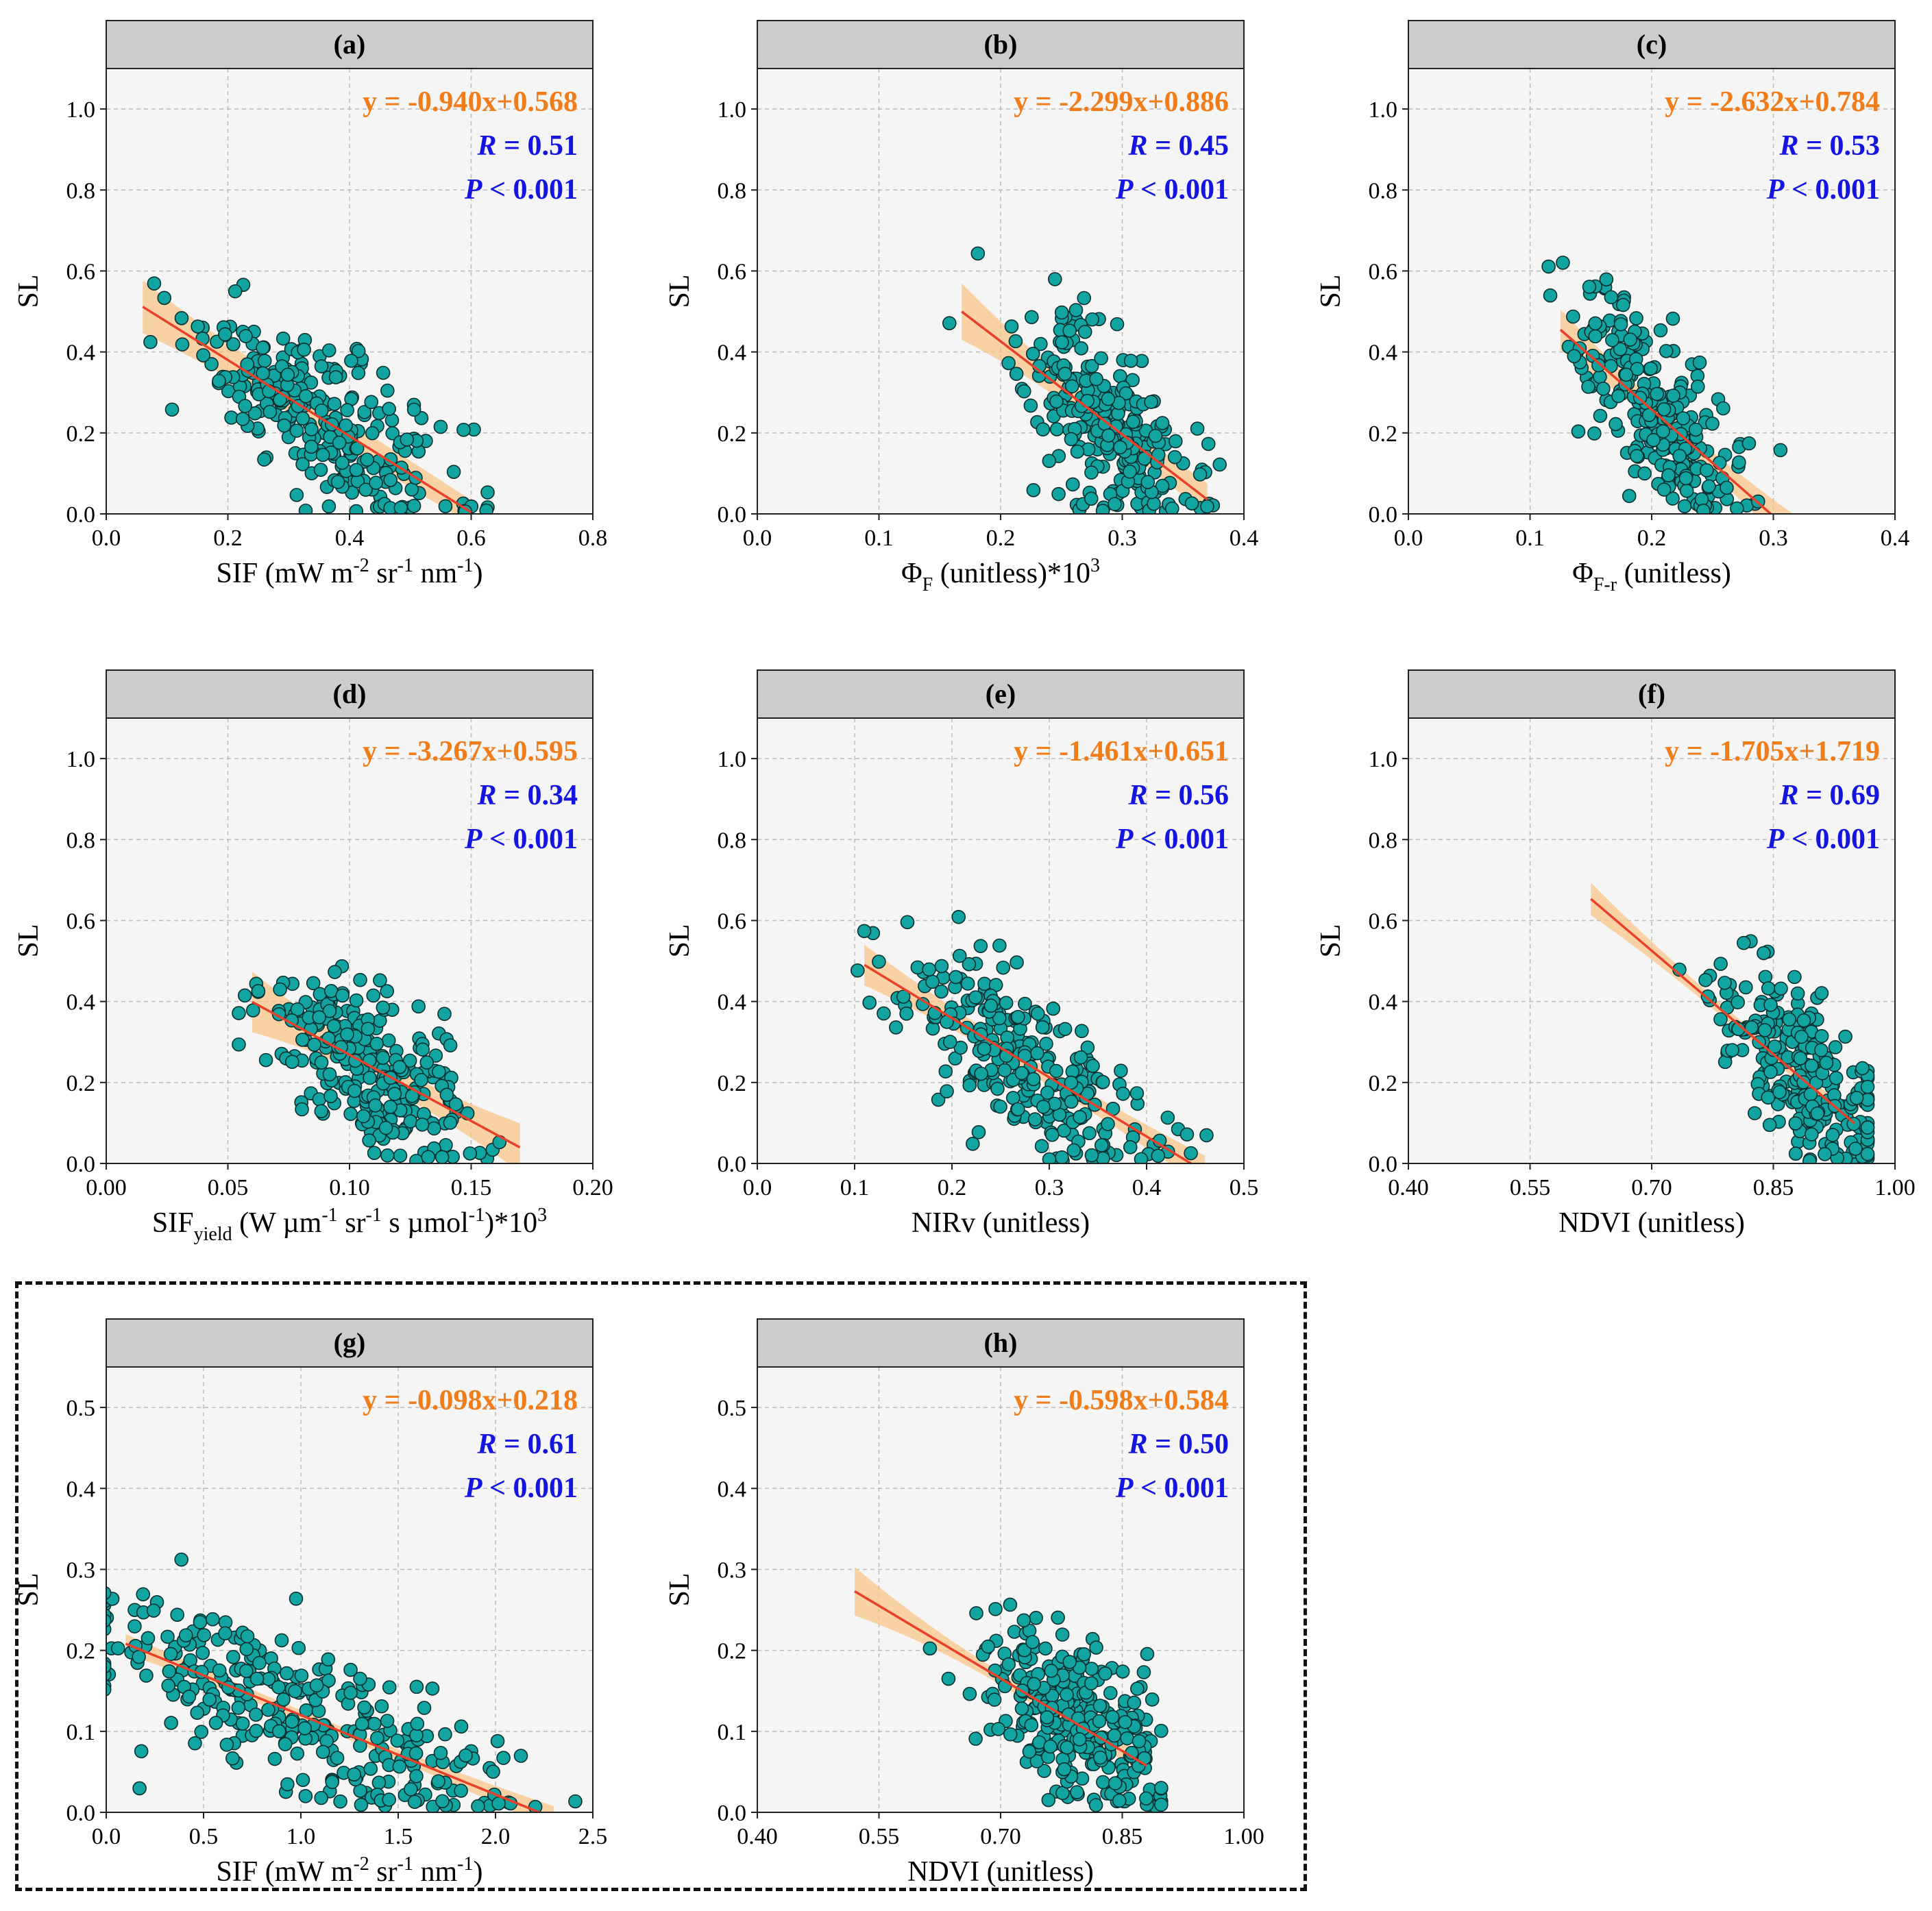 The width and height of the screenshot is (1932, 1911). I want to click on panel-strip-e, so click(1001, 694).